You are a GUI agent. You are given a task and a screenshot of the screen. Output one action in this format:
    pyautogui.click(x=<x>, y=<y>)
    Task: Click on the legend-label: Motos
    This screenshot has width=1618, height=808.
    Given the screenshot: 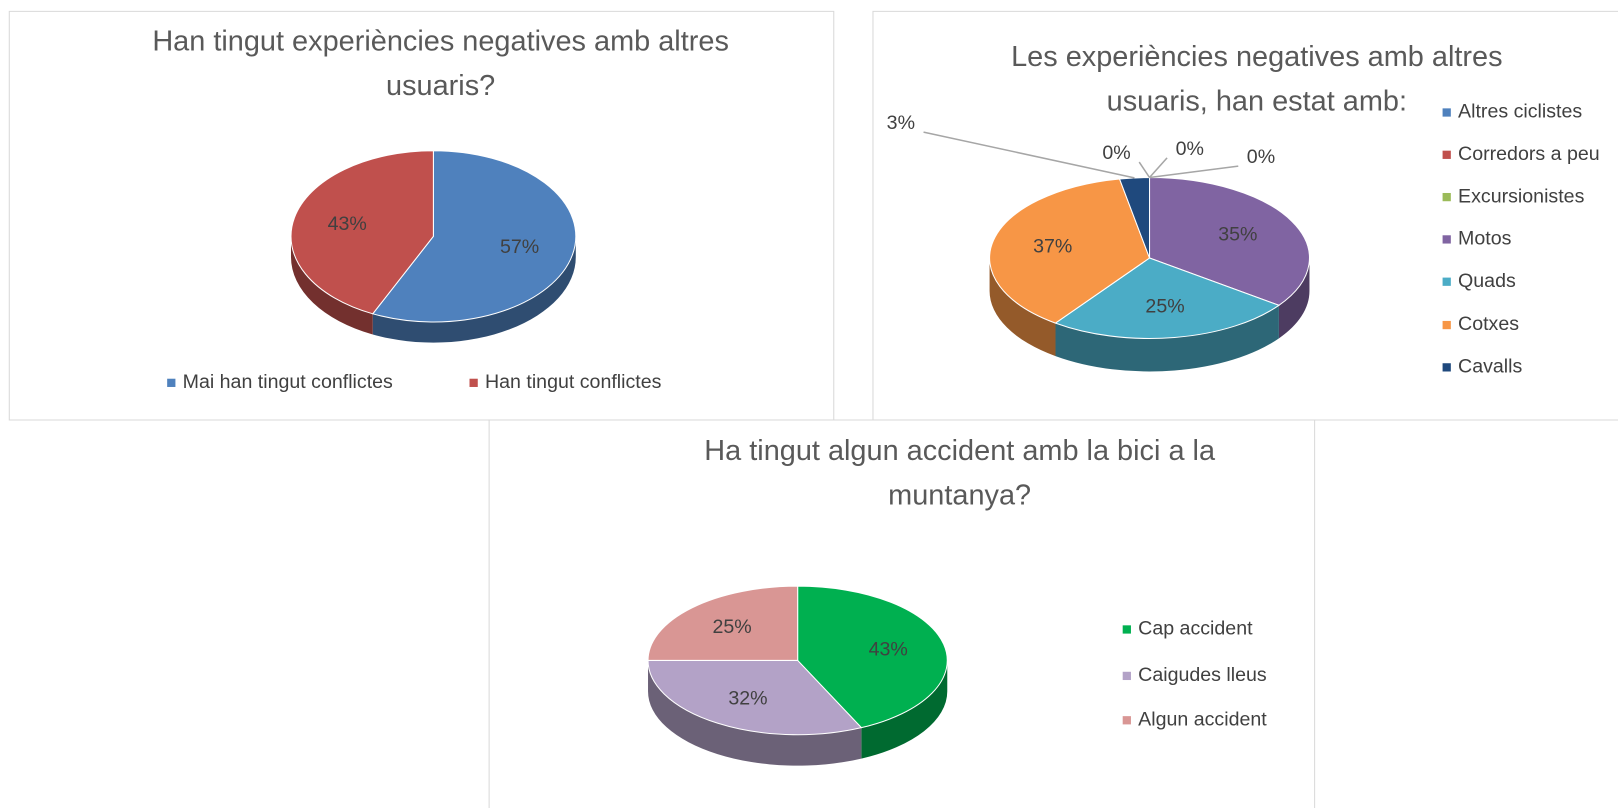 What is the action you would take?
    pyautogui.click(x=1485, y=239)
    